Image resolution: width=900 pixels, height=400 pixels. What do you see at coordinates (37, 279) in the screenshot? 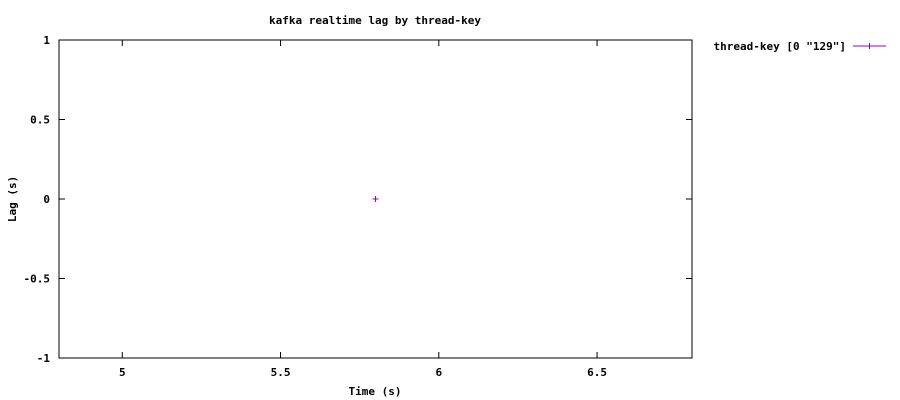
I see `y-tick-label: -0.5` at bounding box center [37, 279].